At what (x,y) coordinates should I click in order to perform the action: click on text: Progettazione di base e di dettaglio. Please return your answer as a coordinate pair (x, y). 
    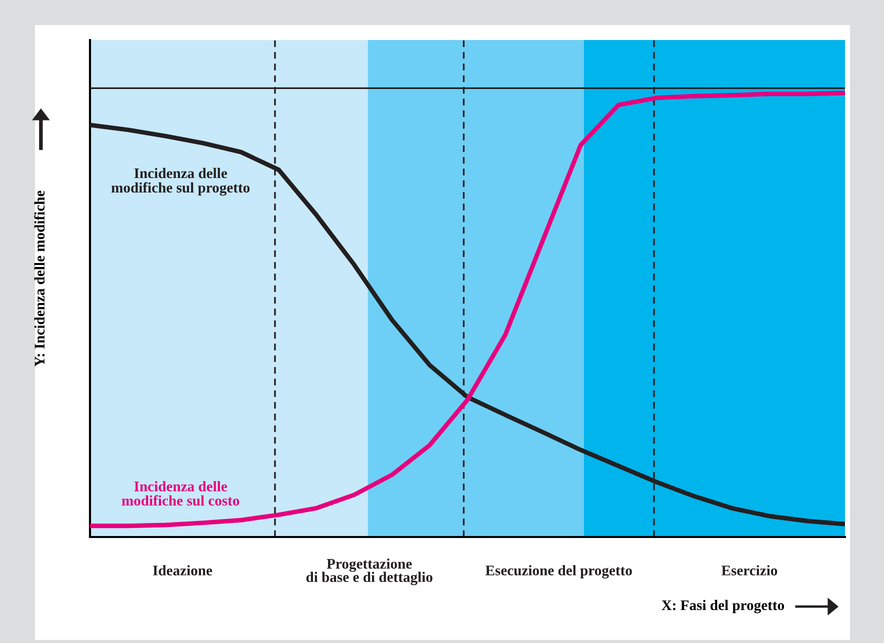
    Looking at the image, I should click on (369, 572).